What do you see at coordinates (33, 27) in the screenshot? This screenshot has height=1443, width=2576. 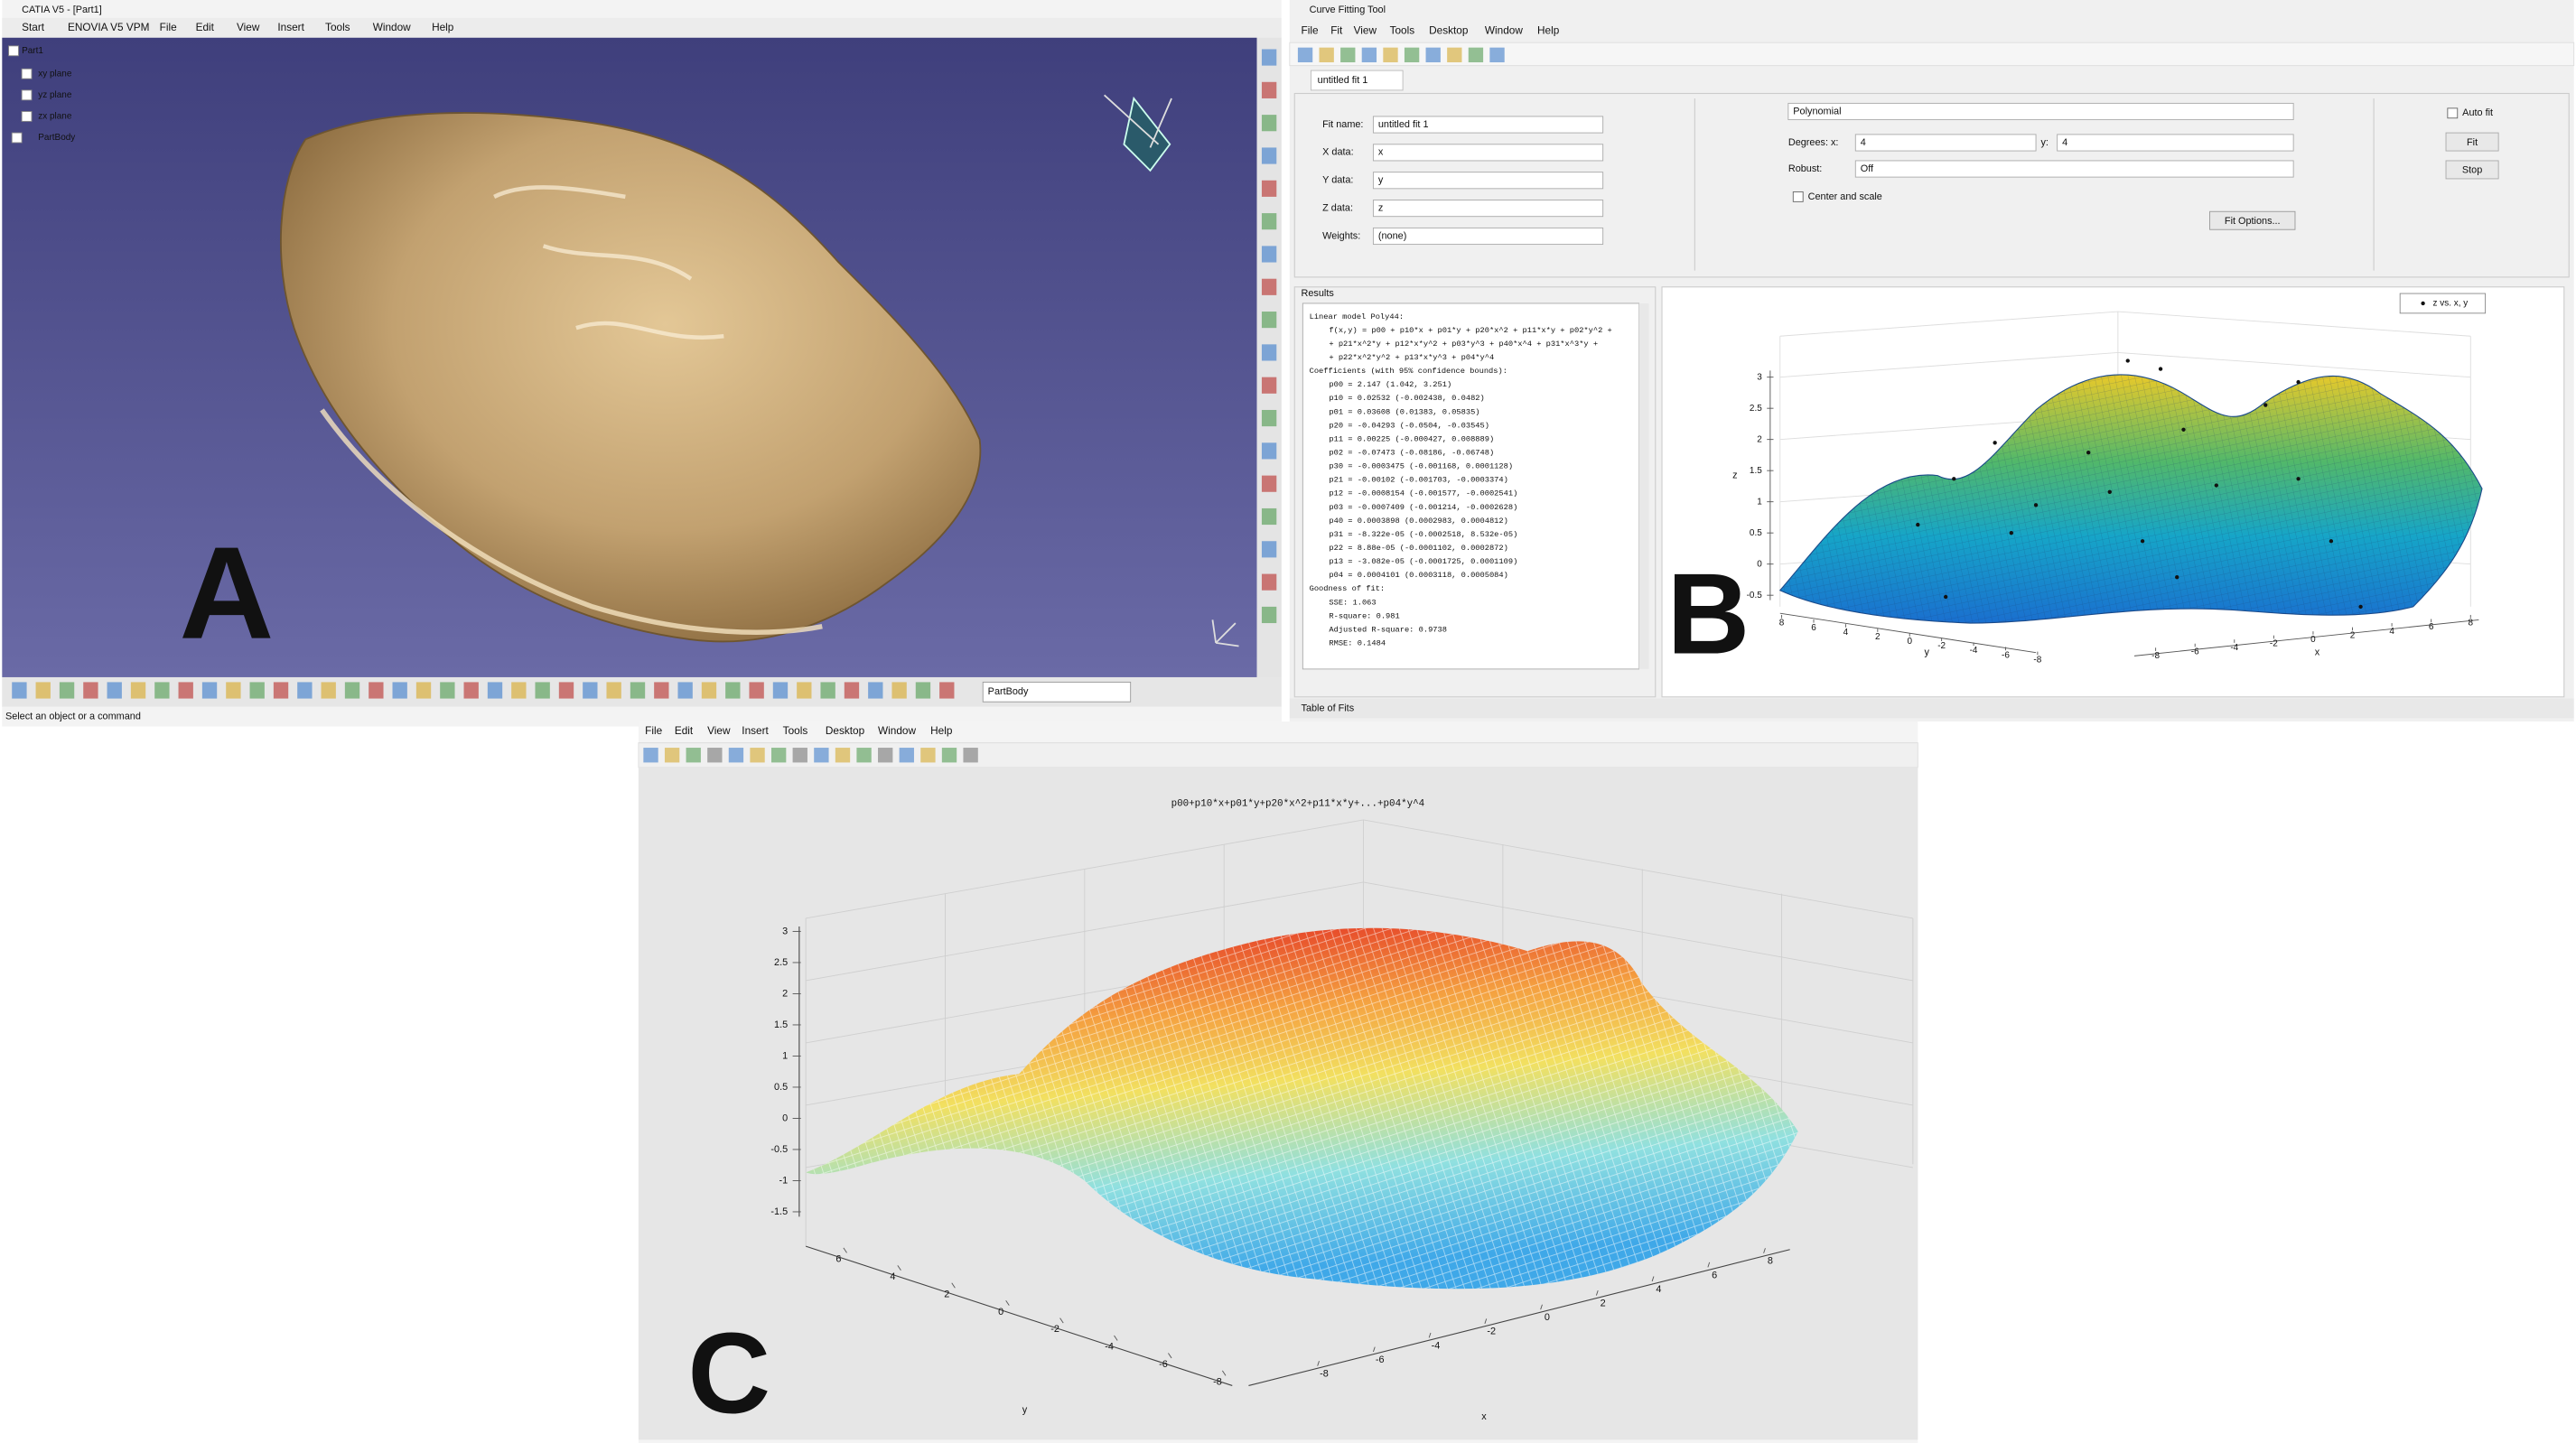 I see `menu-item: Start` at bounding box center [33, 27].